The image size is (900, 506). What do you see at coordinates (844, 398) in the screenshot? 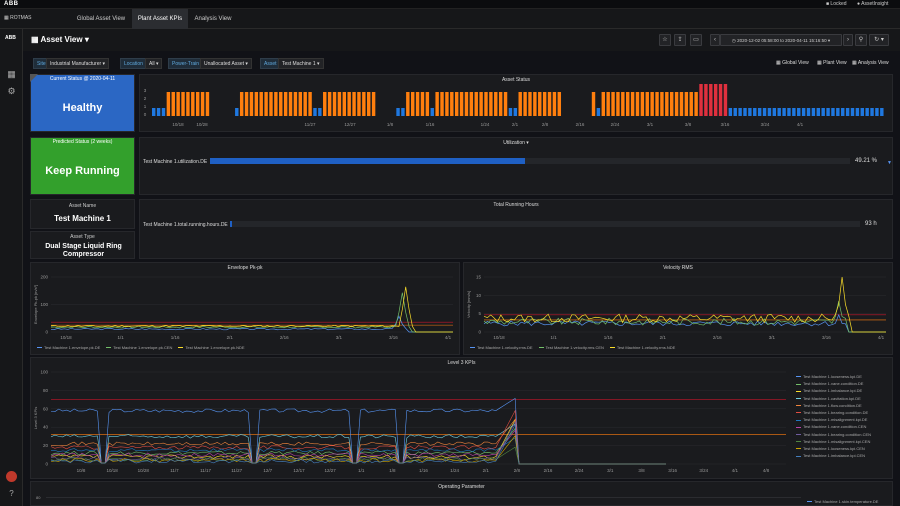
I see `legend-item: Test Machine 1.cavitation.kpi.DE` at bounding box center [844, 398].